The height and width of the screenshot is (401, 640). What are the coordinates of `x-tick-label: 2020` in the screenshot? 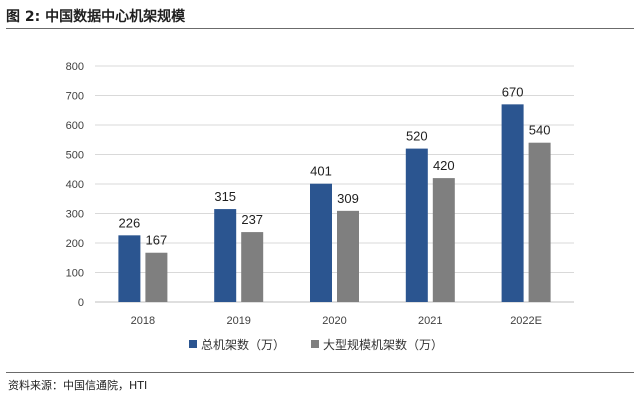 It's located at (334, 321).